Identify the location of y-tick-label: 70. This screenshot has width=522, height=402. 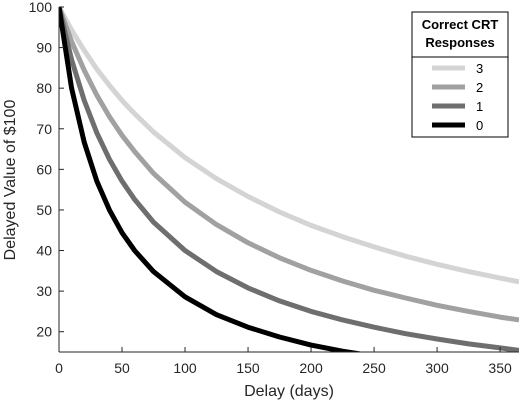
(44, 129).